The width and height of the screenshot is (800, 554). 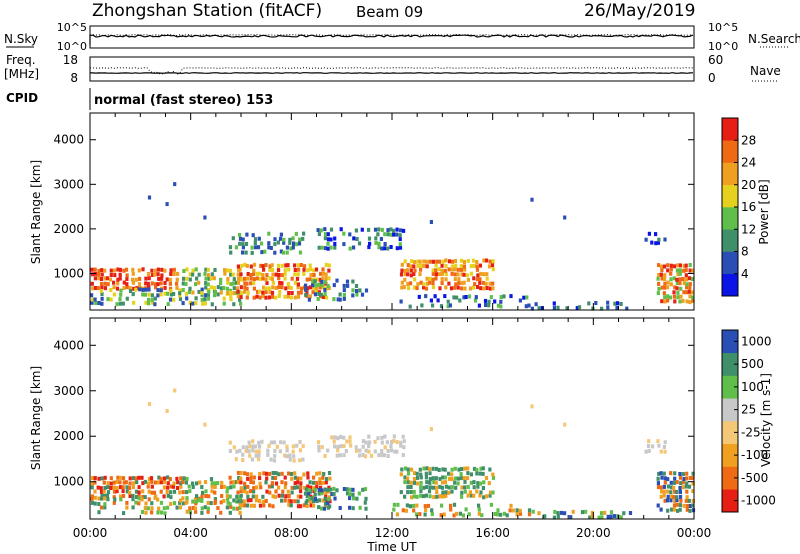 I want to click on y-tick-label: 4000, so click(x=68, y=345).